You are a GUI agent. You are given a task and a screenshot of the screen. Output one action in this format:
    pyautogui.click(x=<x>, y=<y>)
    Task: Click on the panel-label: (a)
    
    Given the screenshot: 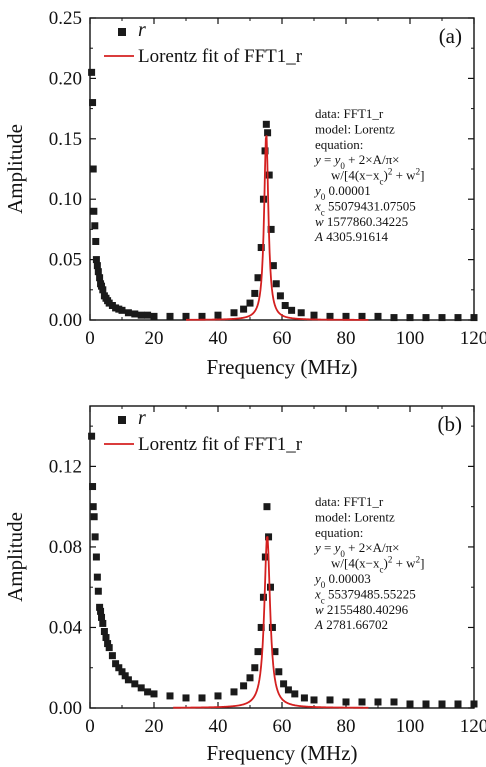 What is the action you would take?
    pyautogui.click(x=450, y=36)
    